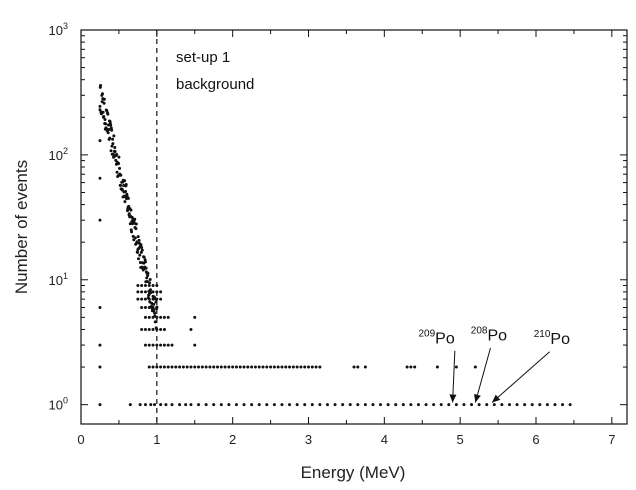 The height and width of the screenshot is (490, 636). I want to click on isotope-labels-group: 209Po 208Po 210Po, so click(494, 364).